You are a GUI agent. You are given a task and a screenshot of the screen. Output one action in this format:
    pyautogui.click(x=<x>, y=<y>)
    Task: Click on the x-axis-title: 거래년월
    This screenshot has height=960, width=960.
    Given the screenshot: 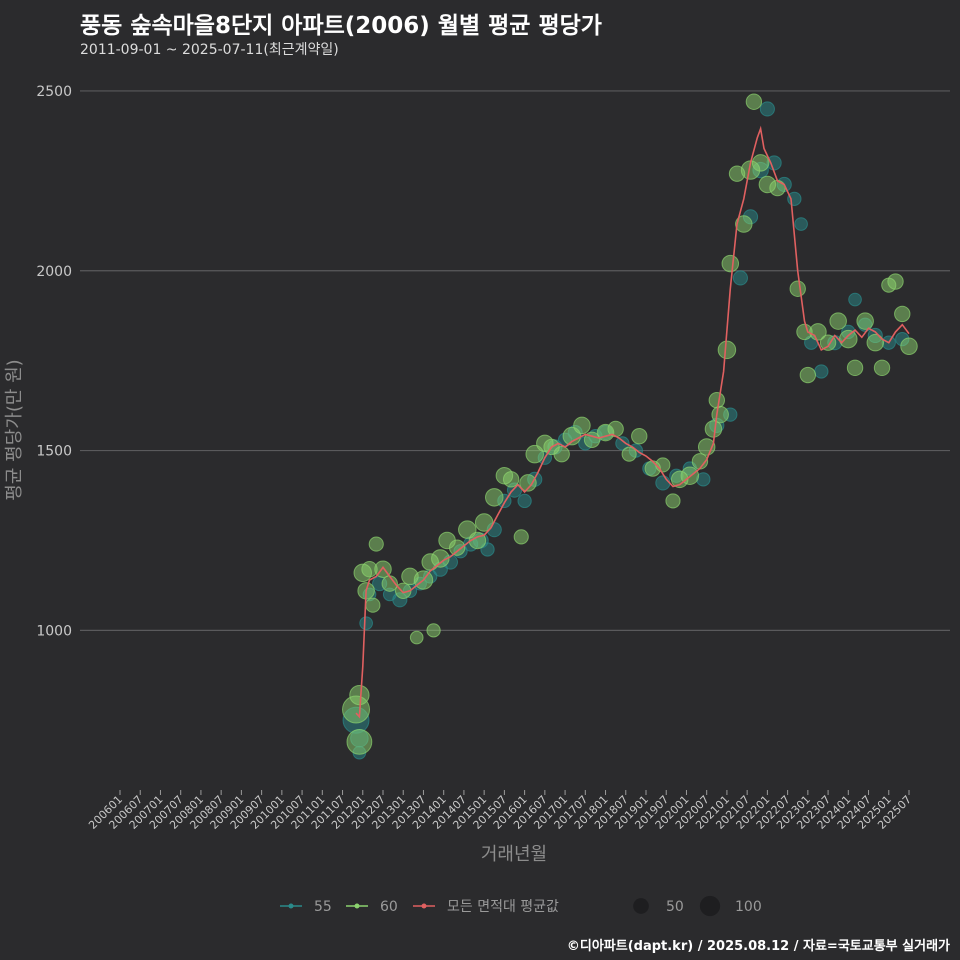 What is the action you would take?
    pyautogui.click(x=514, y=854)
    